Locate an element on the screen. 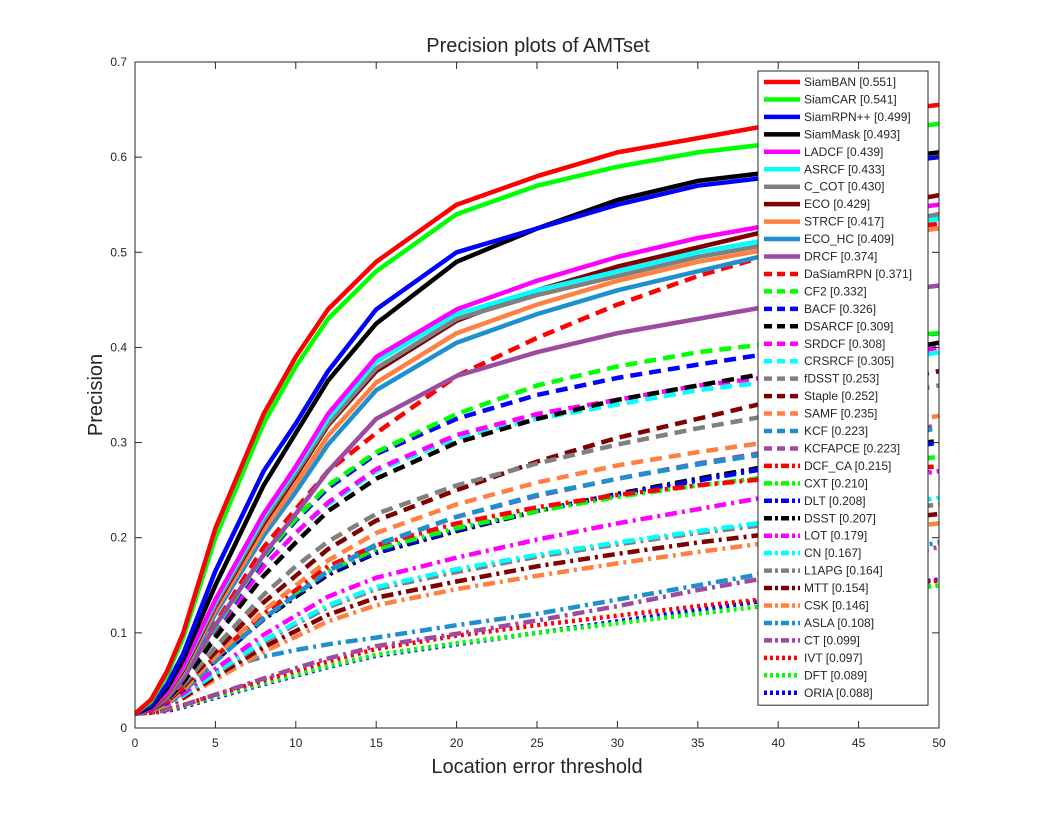 This screenshot has width=1039, height=817. x-axis-title: Location error threshold is located at coordinates (536, 767).